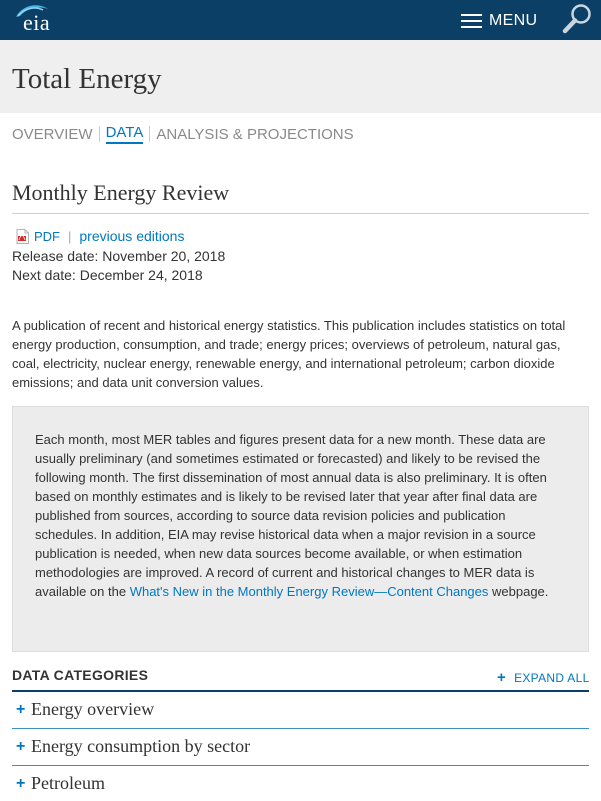 The height and width of the screenshot is (801, 601). Describe the element at coordinates (22, 236) in the screenshot. I see `pdf-icon` at that location.